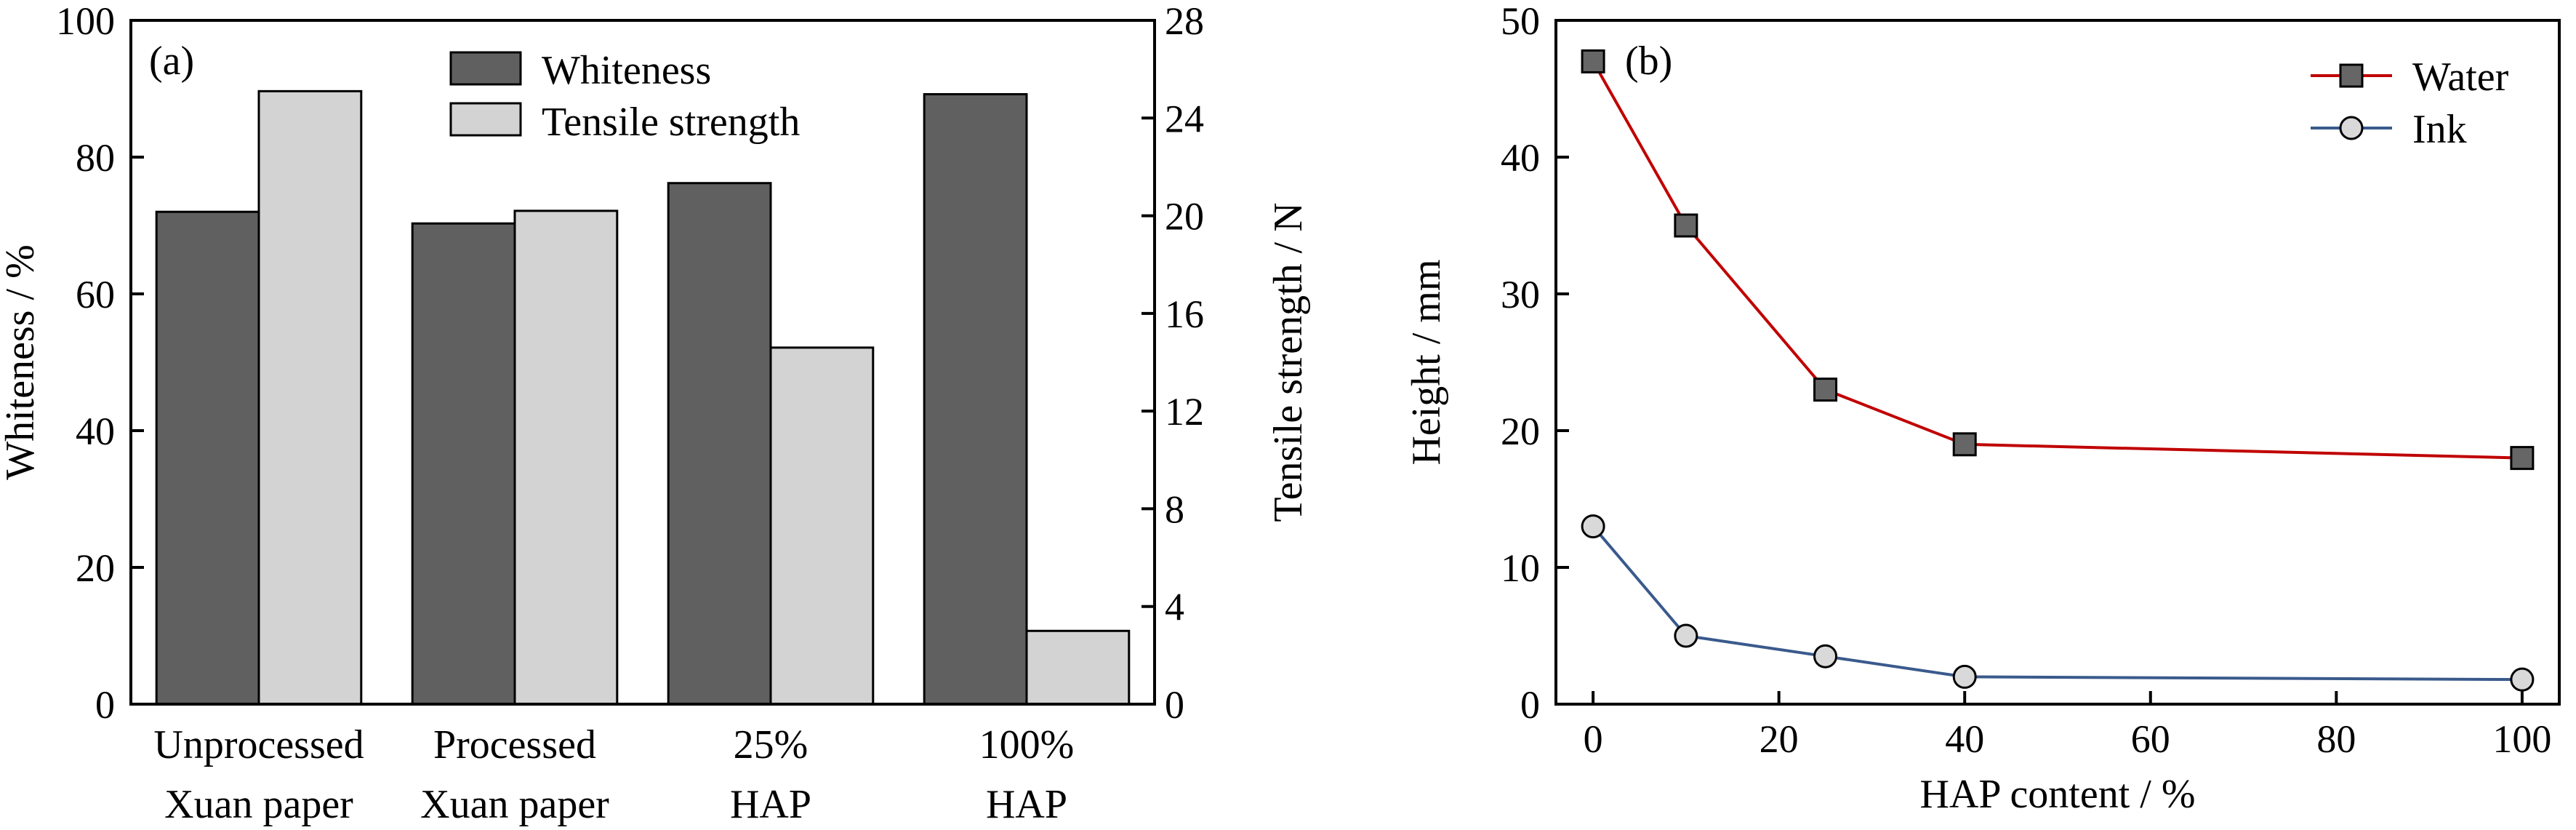  What do you see at coordinates (1520, 568) in the screenshot?
I see `b-y-tick-label-10: 10` at bounding box center [1520, 568].